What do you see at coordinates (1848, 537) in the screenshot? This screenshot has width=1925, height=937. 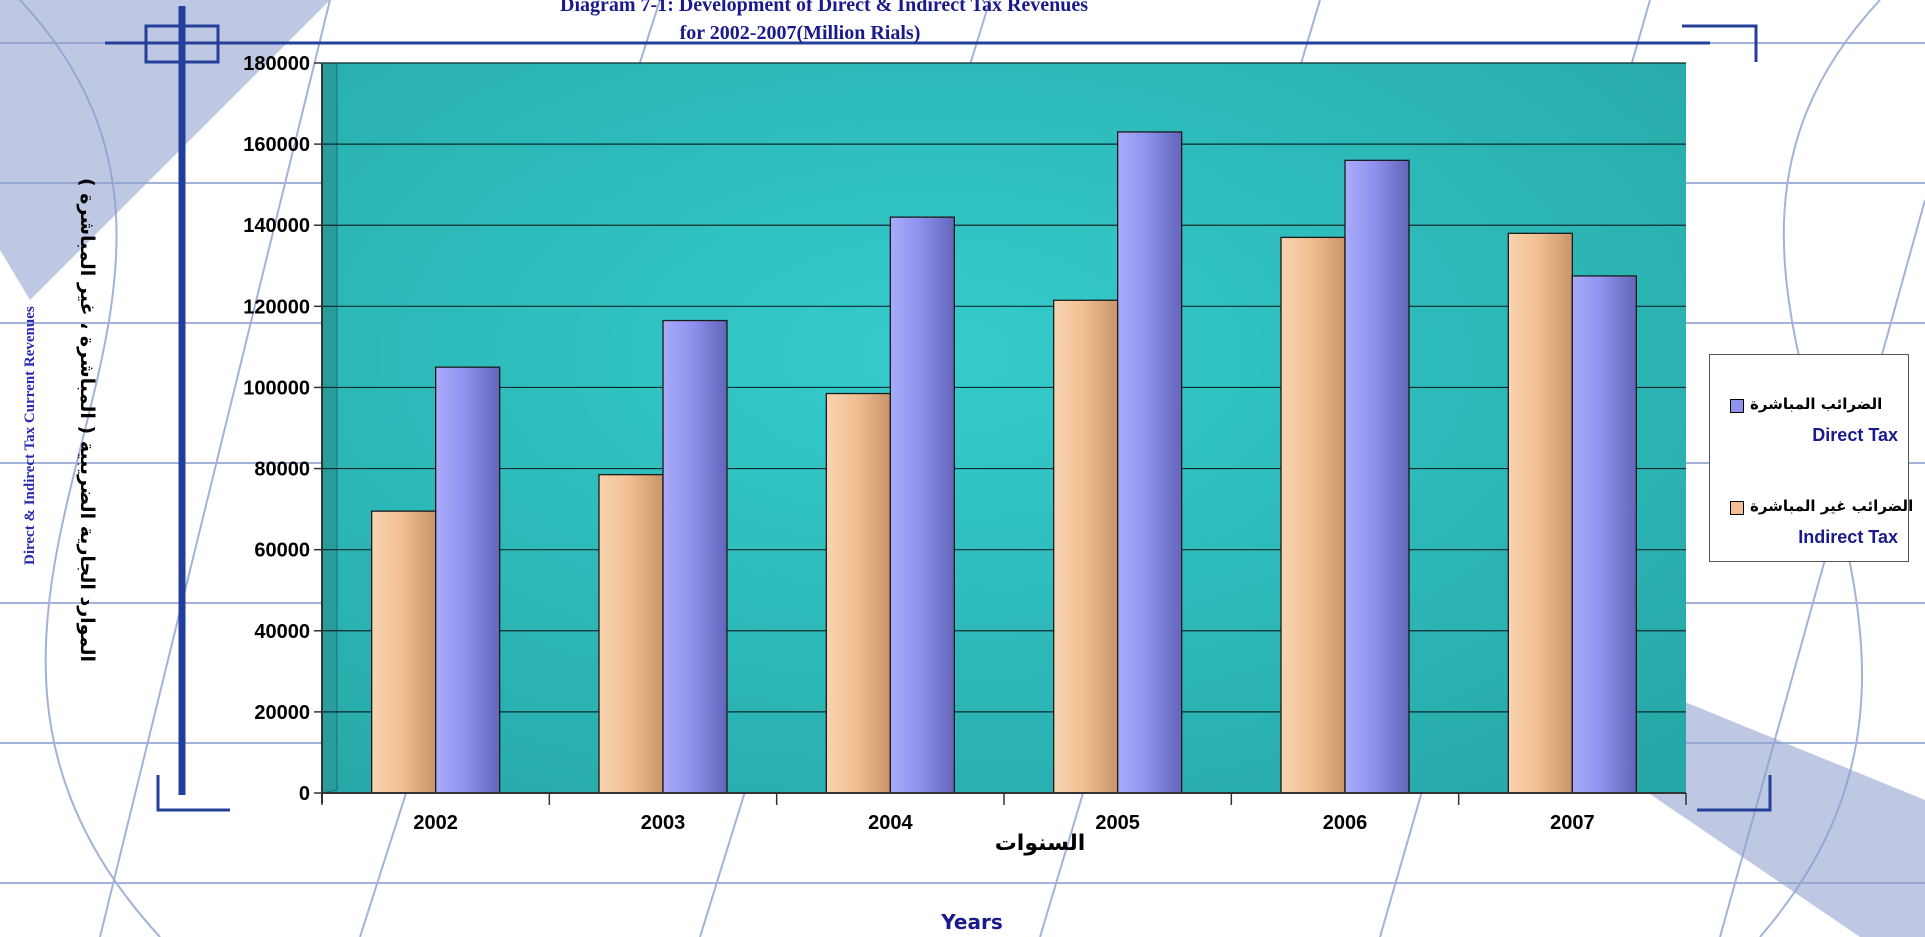 I see `legend-label-indirect: Indirect Tax` at bounding box center [1848, 537].